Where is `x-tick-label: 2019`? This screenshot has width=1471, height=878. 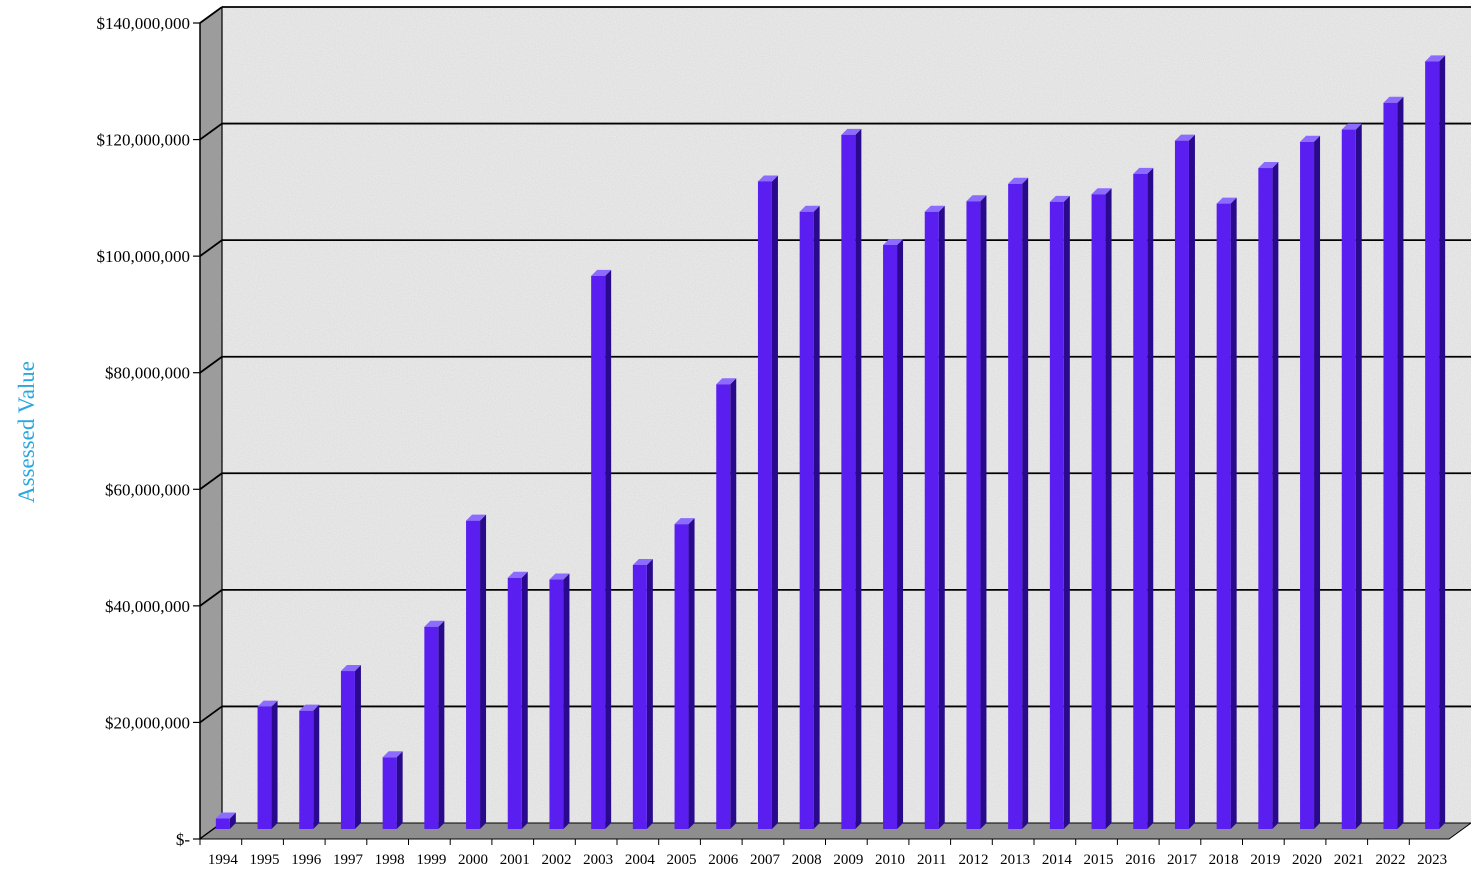
x-tick-label: 2019 is located at coordinates (1265, 860).